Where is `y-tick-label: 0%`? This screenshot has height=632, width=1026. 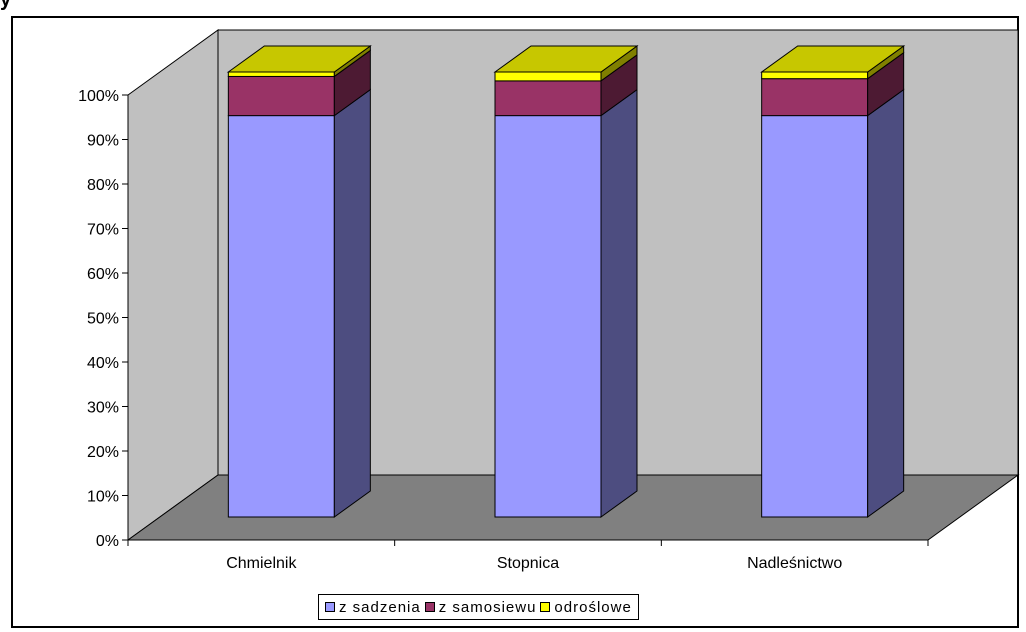 y-tick-label: 0% is located at coordinates (107, 541).